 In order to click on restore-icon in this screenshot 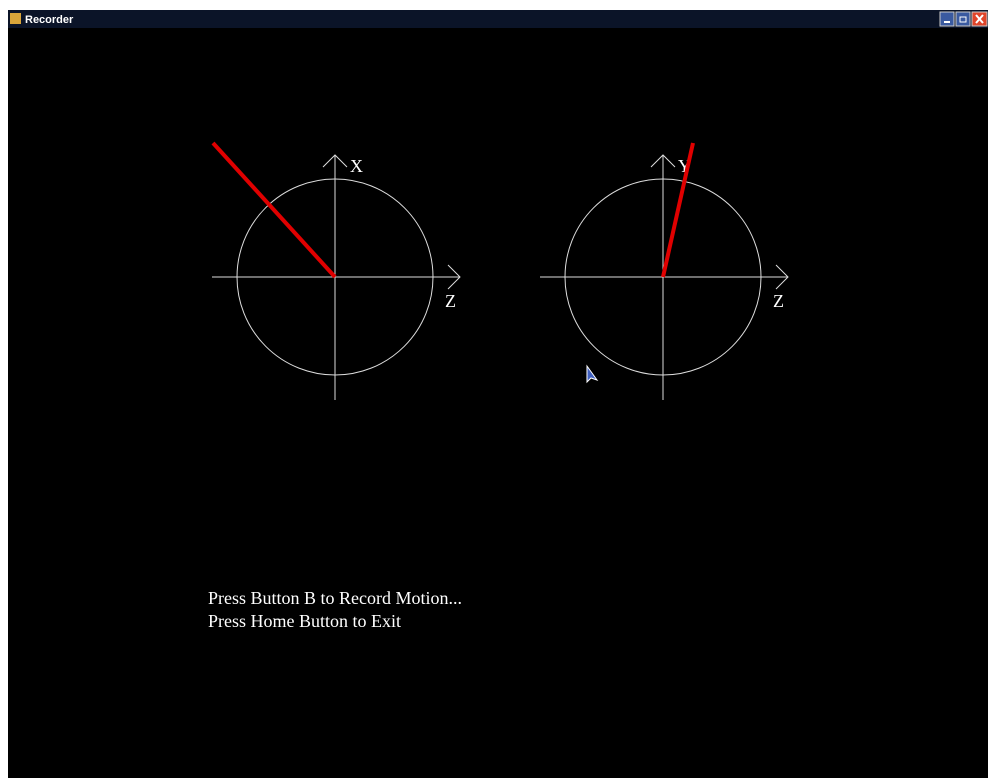, I will do `click(963, 19)`.